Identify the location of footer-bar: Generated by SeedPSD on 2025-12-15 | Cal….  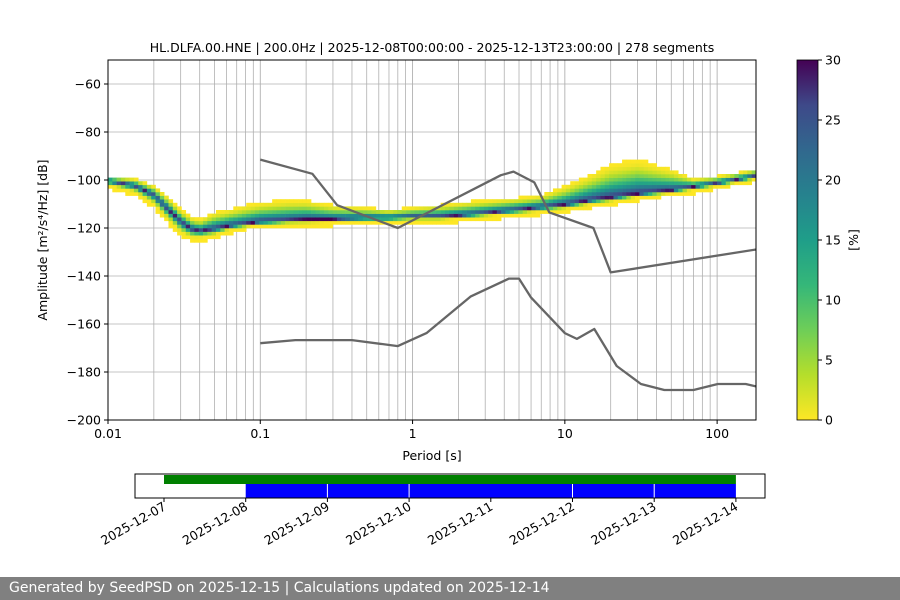
(450, 588).